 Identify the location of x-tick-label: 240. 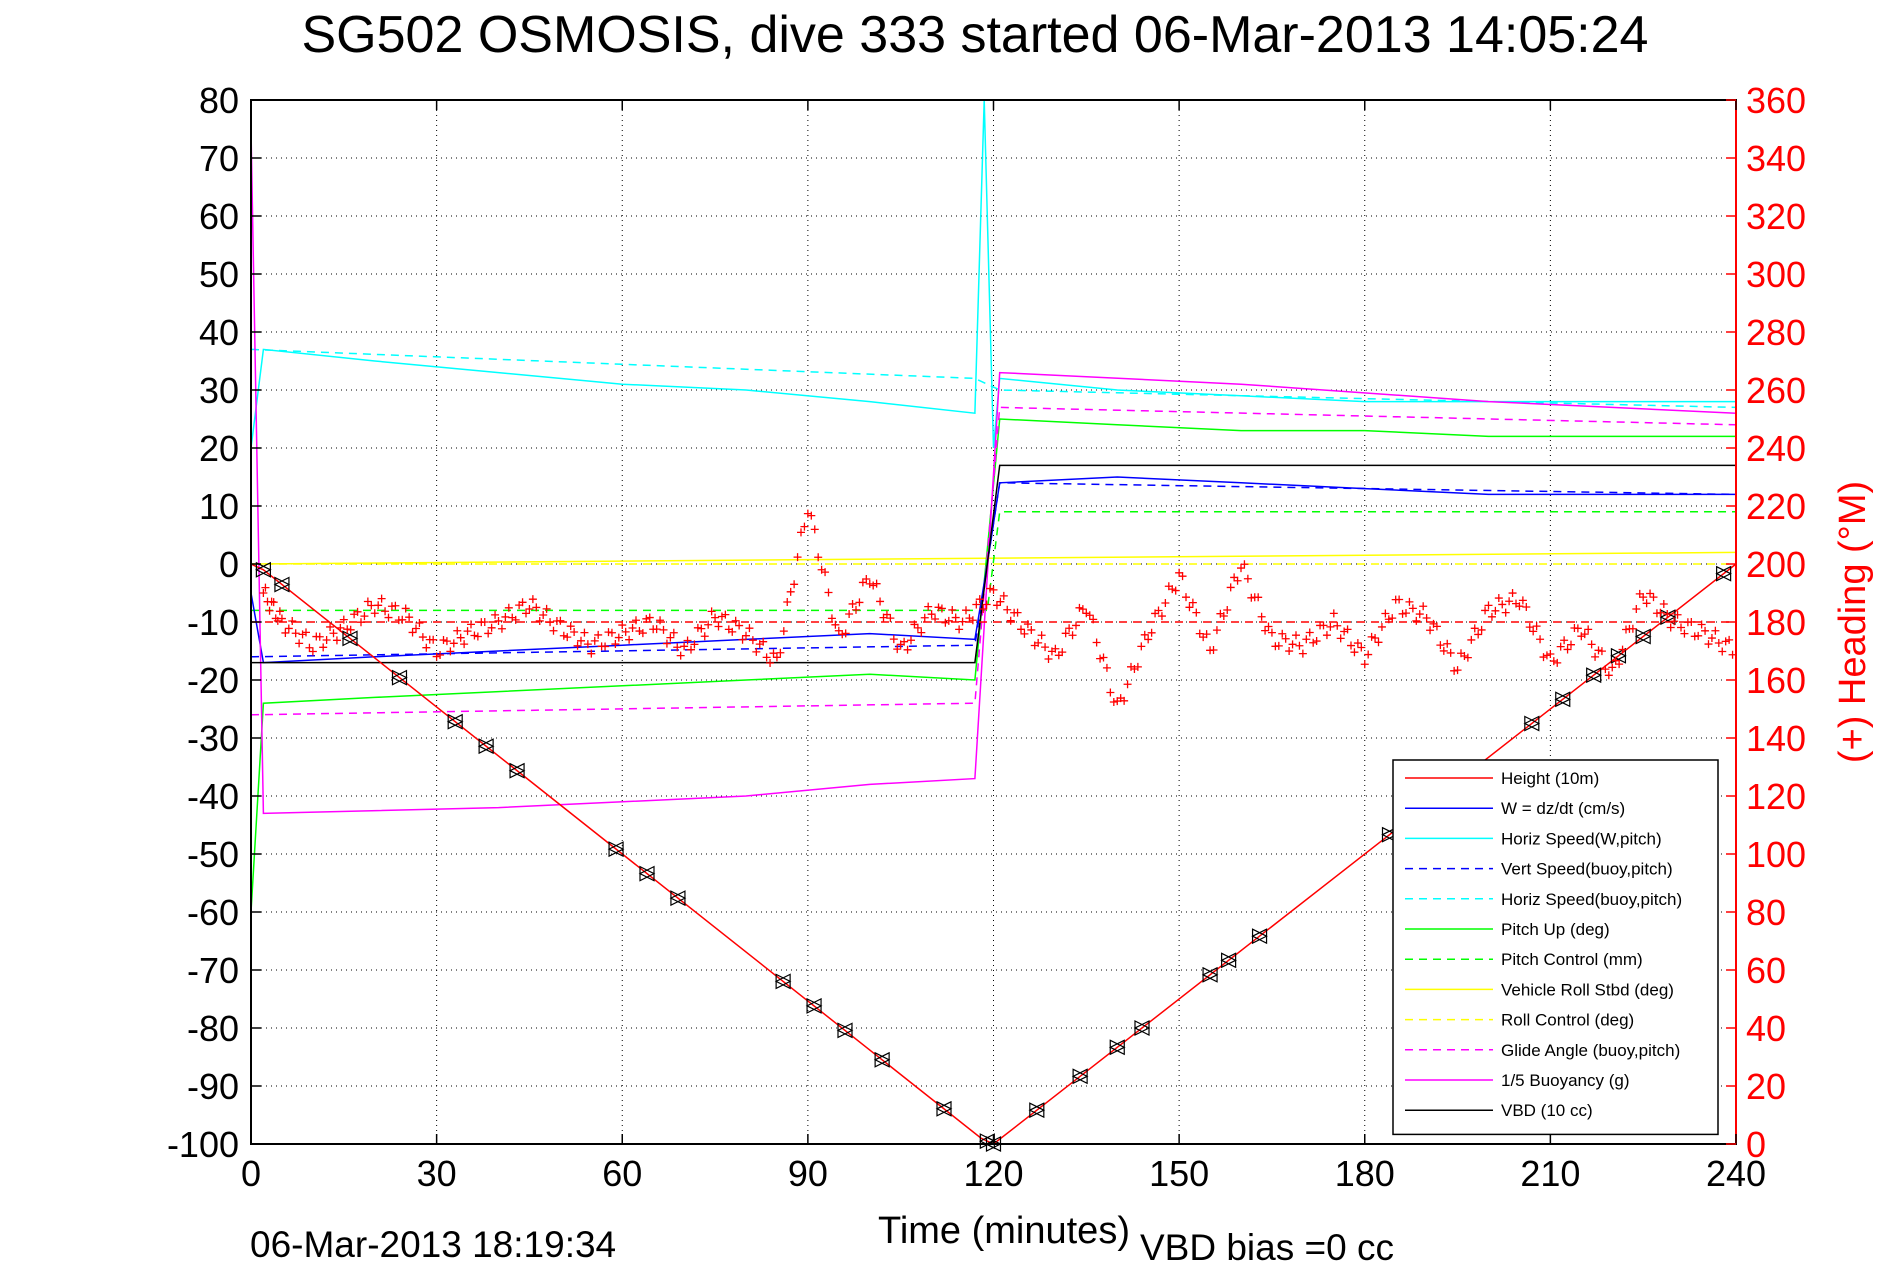
(1736, 1173).